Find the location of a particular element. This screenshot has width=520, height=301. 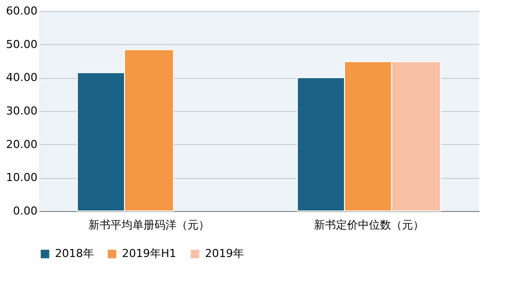

y-tick-label: 10.00 is located at coordinates (22, 177).